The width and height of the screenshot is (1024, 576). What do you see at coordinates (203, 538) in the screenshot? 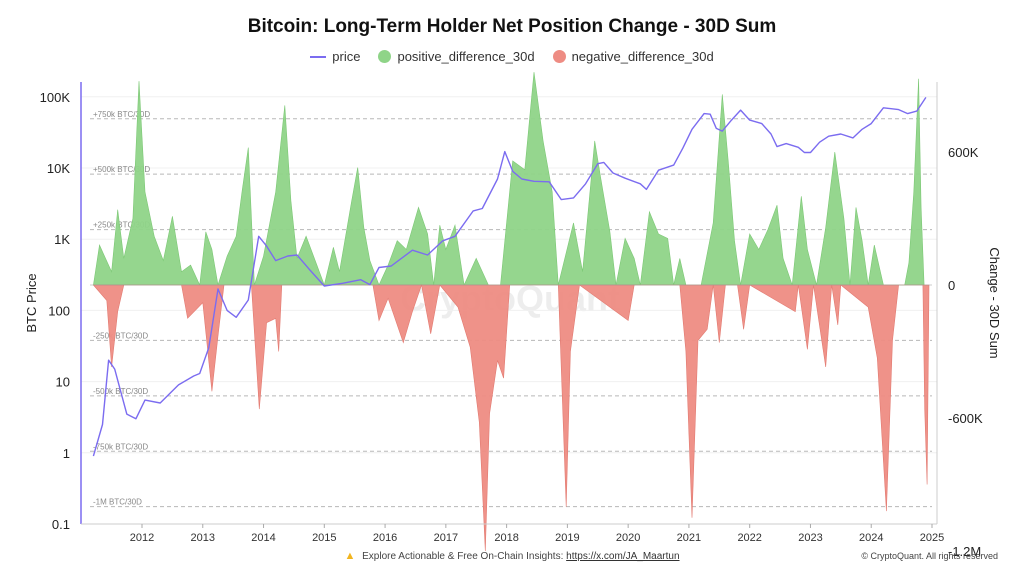
I see `x-tick-label: 2013` at bounding box center [203, 538].